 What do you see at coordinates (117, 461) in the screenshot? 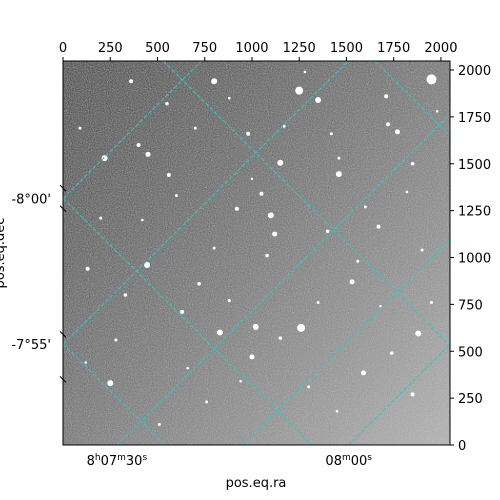
I see `ra-tick-label-0: 8h​07m​30s​` at bounding box center [117, 461].